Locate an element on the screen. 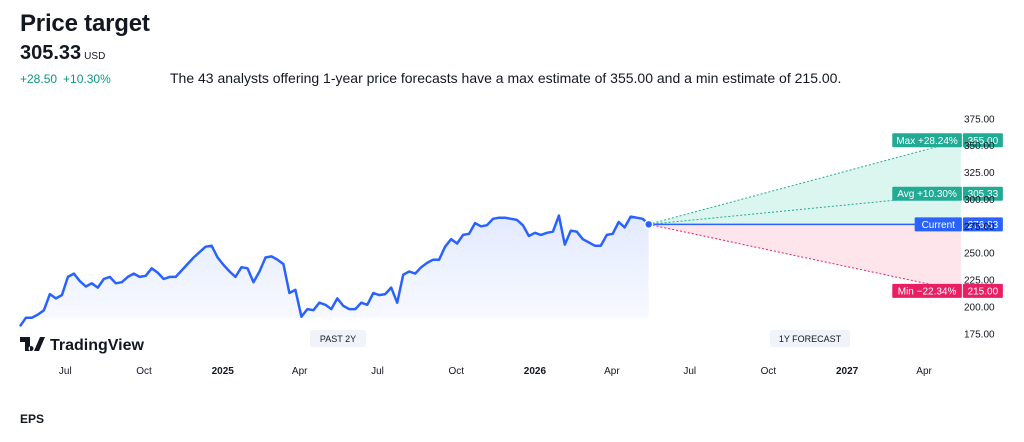 This screenshot has width=1024, height=442. forecast-section-label-bg is located at coordinates (810, 338).